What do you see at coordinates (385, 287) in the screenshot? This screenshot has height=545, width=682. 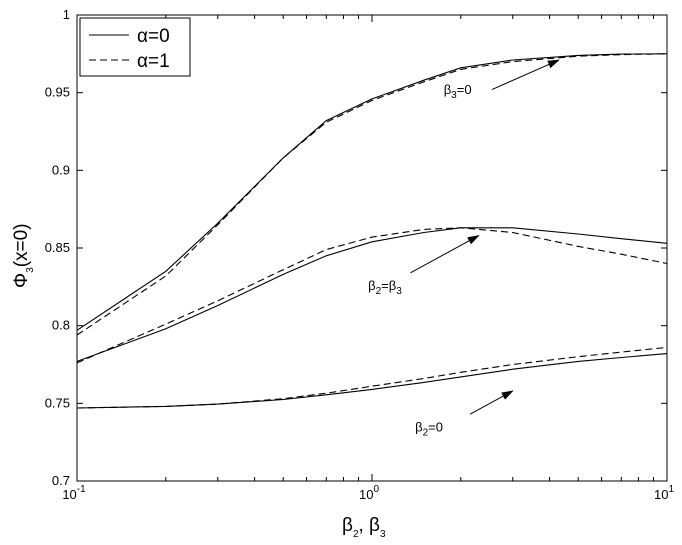 I see `annotation-label-1: β2=β3` at bounding box center [385, 287].